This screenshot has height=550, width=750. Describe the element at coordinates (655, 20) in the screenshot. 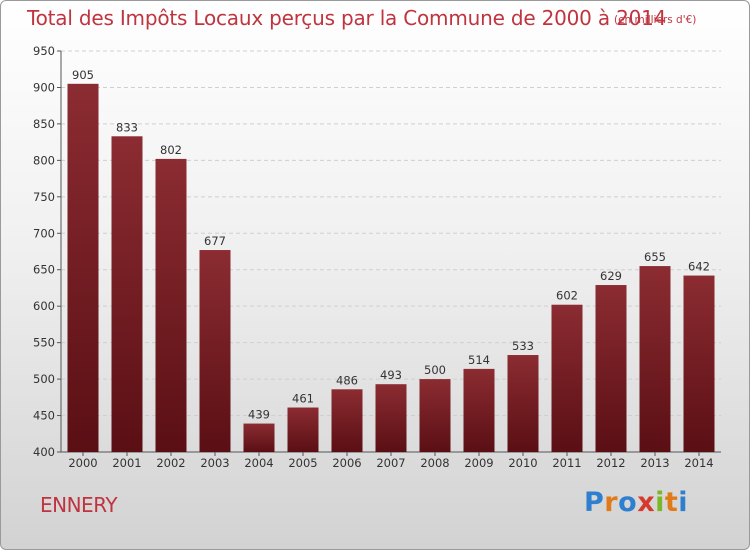

I see `chart-subtitle: (en milliers d'€)` at that location.